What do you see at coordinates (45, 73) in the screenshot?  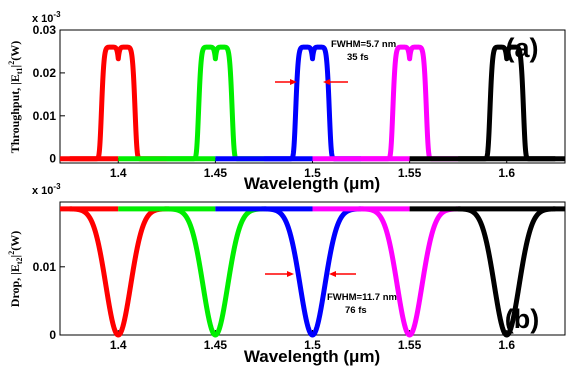 I see `y-tick-label: 0.02` at bounding box center [45, 73].